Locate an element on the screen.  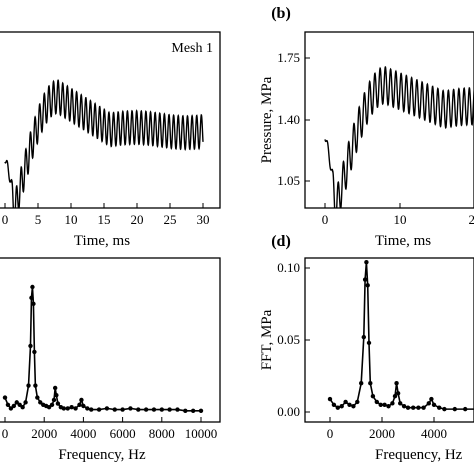
x-axis-title-a: Time, ms is located at coordinates (102, 241).